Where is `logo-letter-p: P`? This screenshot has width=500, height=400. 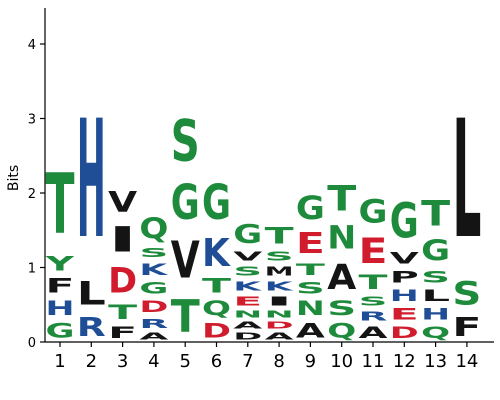
logo-letter-p: P is located at coordinates (404, 277).